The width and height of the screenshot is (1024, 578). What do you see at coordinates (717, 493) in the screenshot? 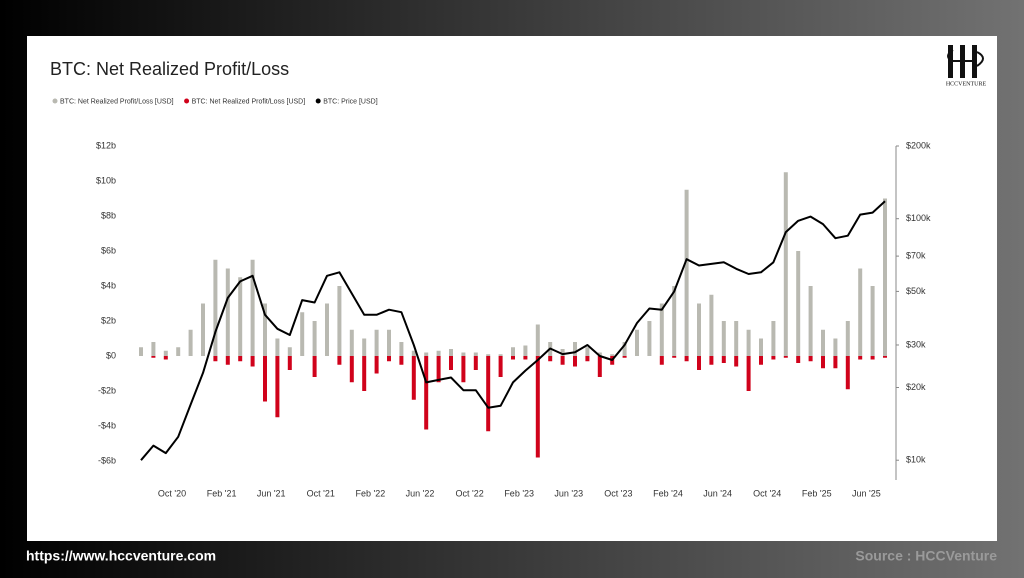
I see `x-tick-label: Jun '24` at bounding box center [717, 493].